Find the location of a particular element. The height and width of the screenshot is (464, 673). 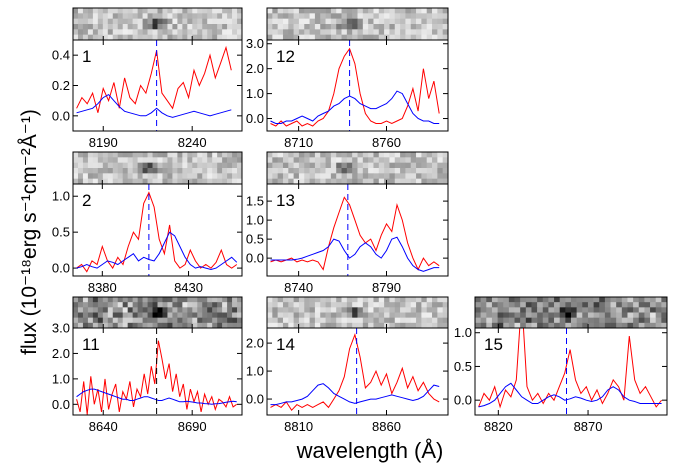

panel-label: 14 is located at coordinates (285, 344).